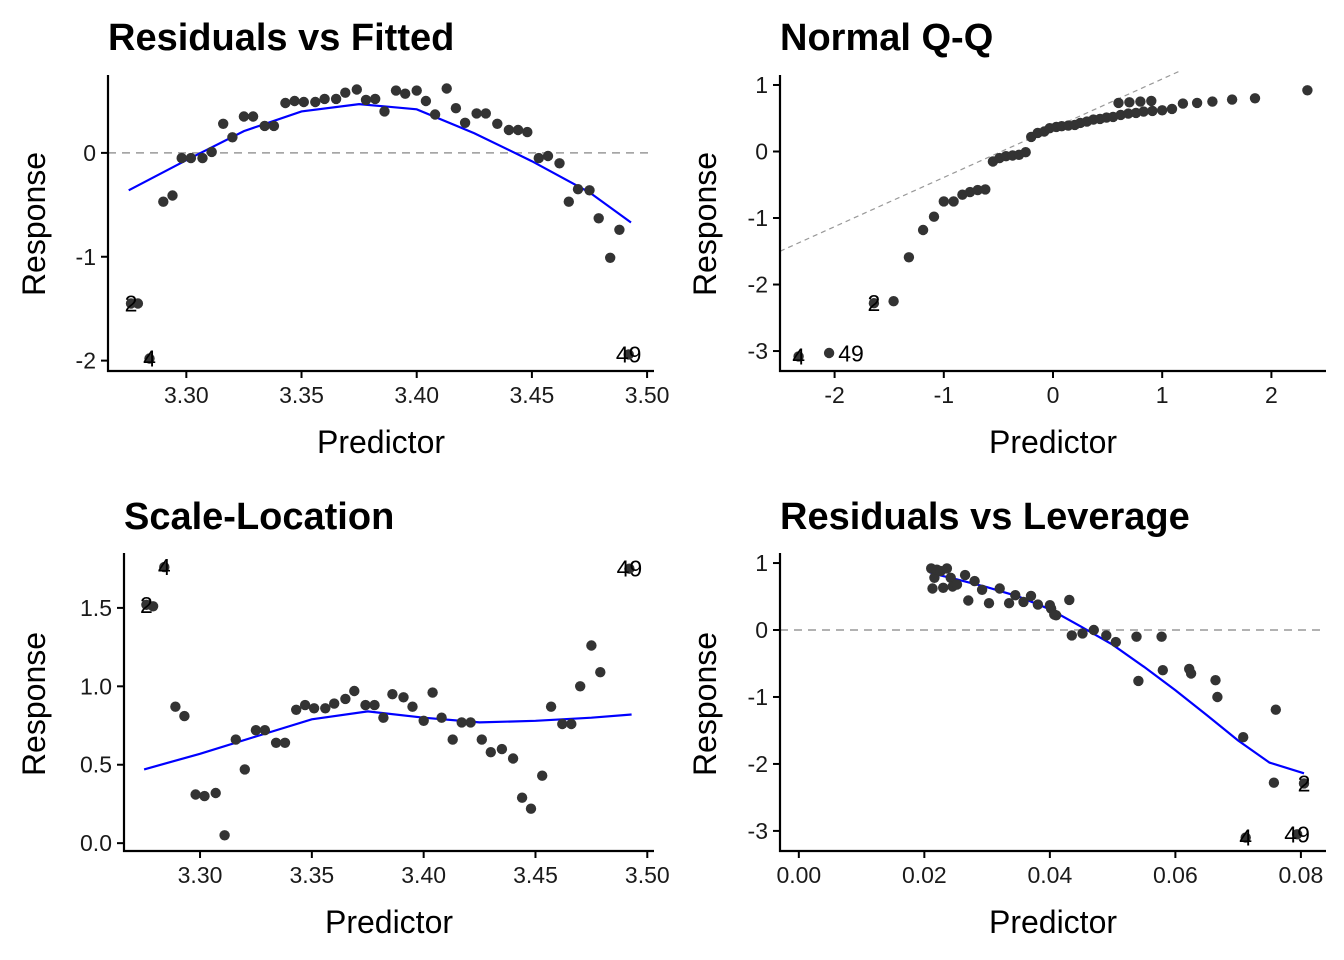 This screenshot has width=1344, height=960. Describe the element at coordinates (532, 395) in the screenshot. I see `x-tick-label: 3.45` at that location.